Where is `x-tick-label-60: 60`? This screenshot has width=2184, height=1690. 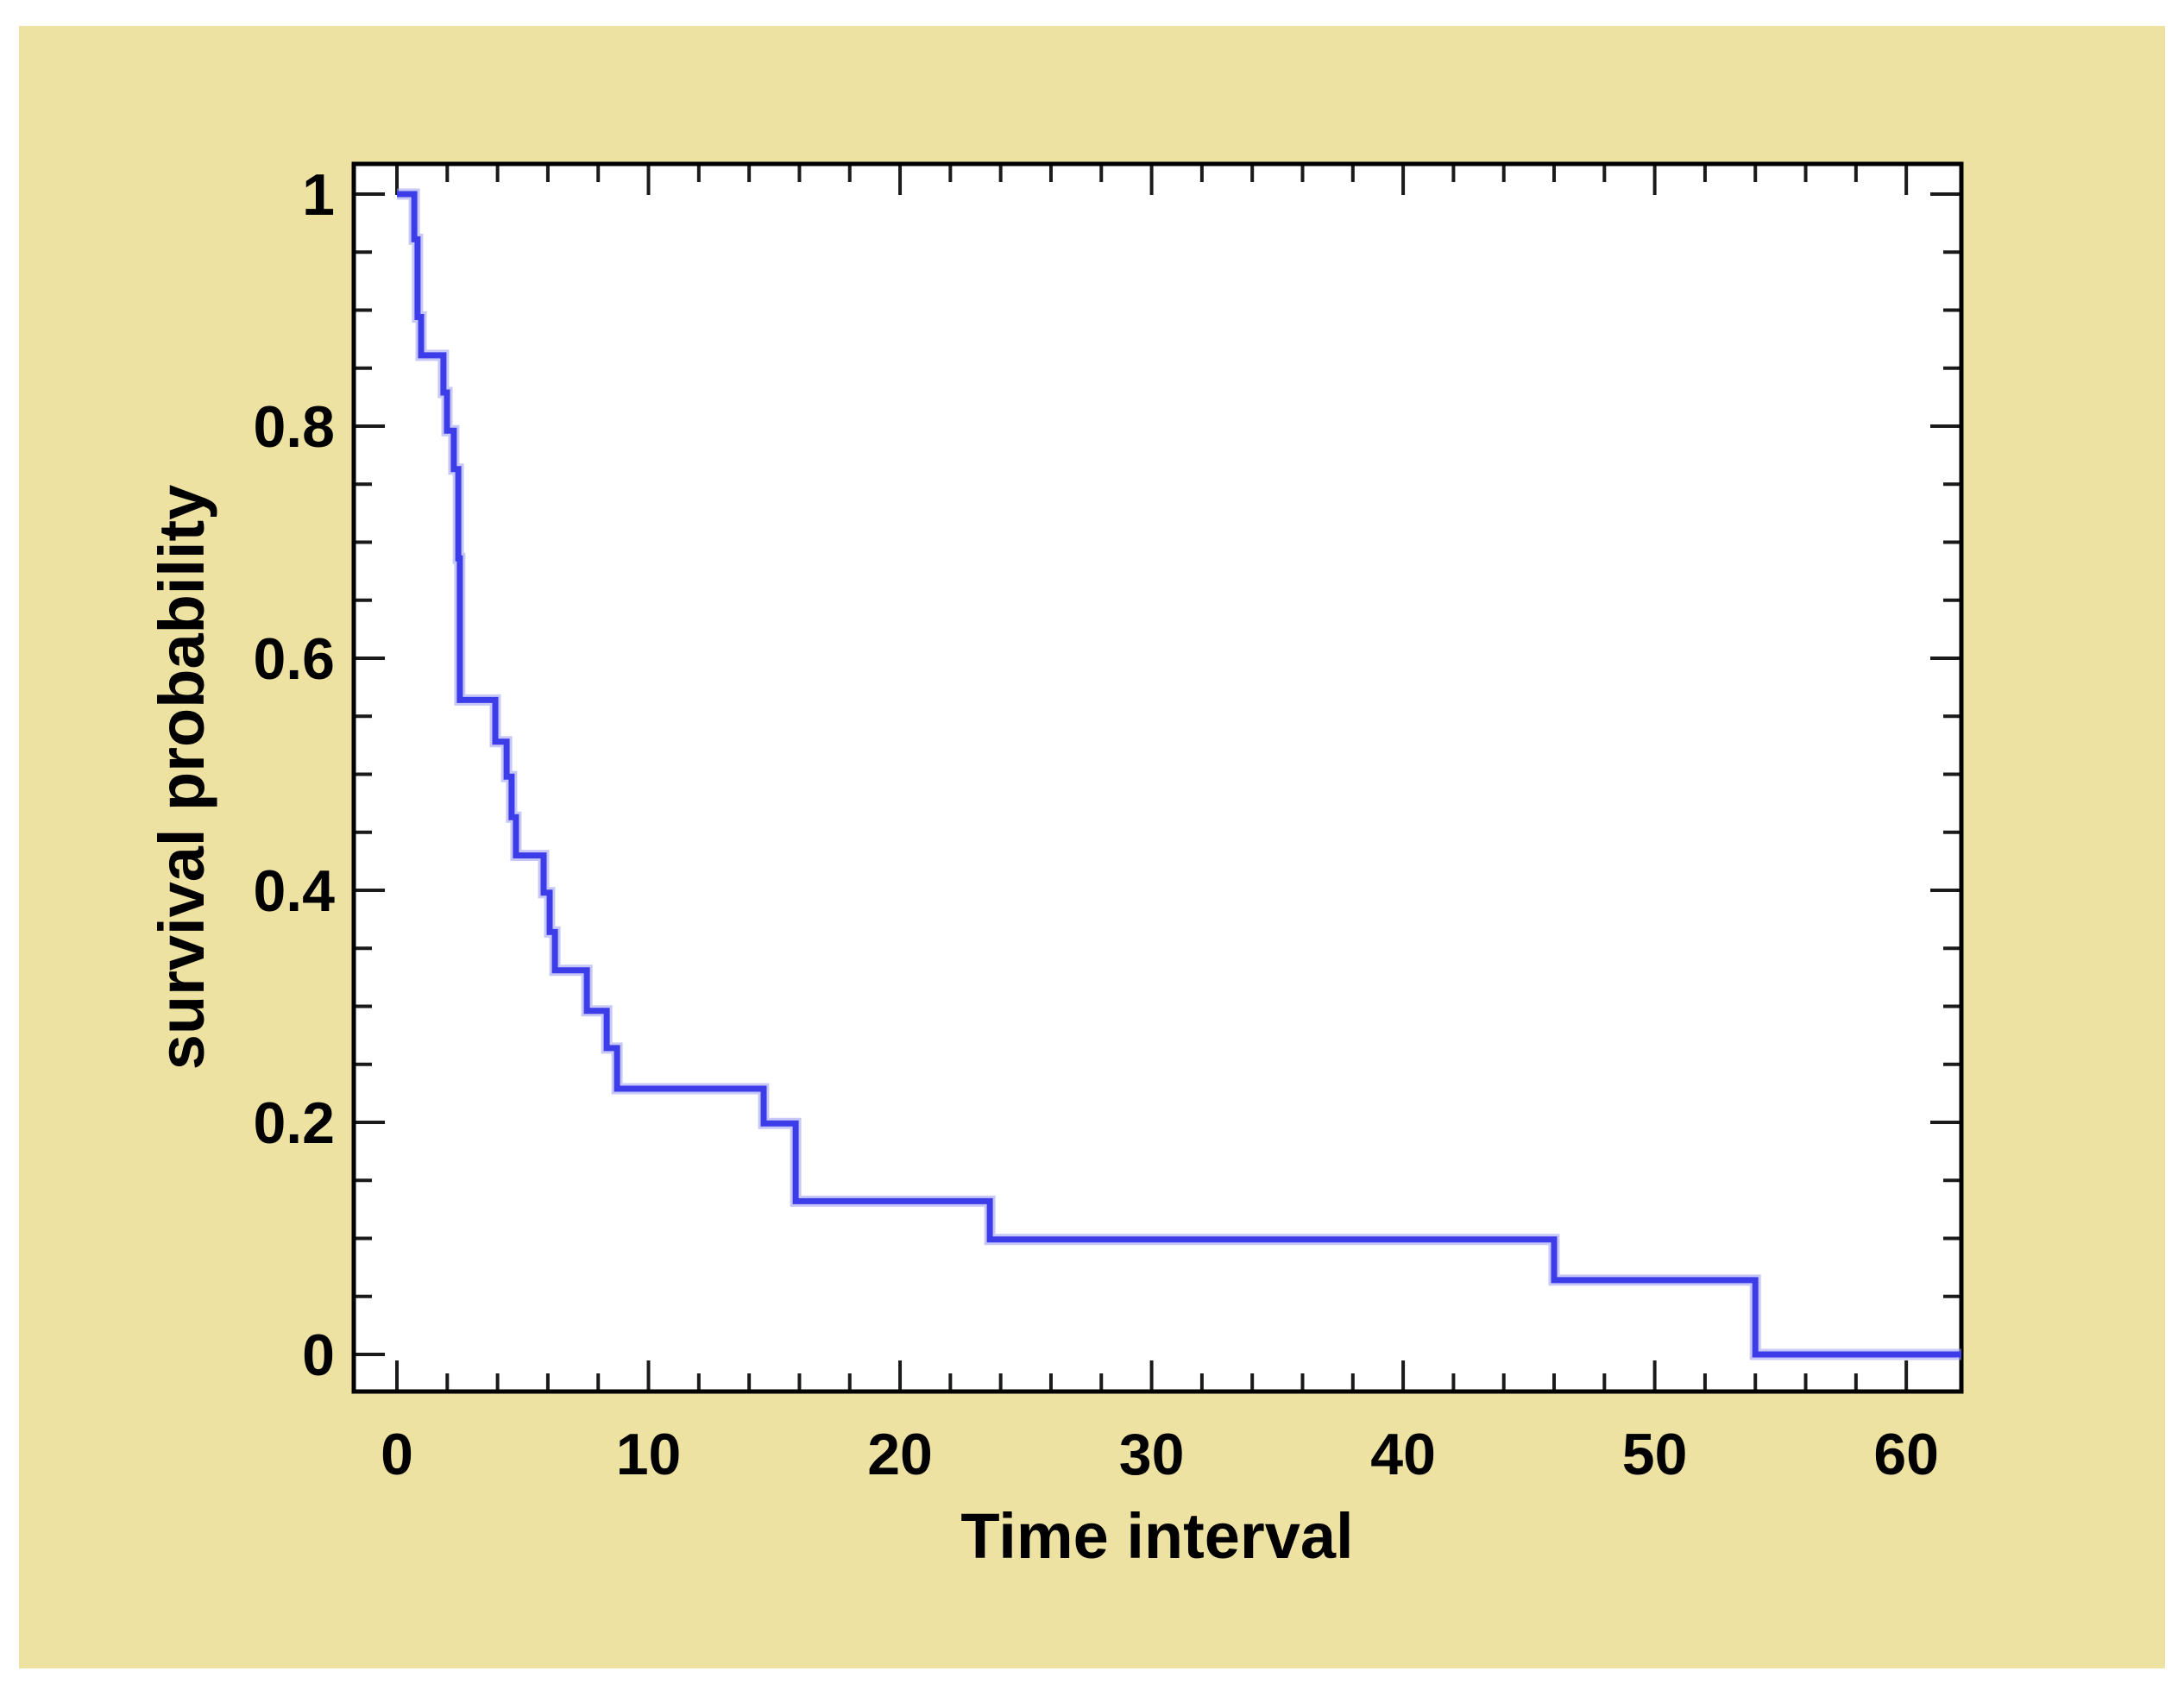 x-tick-label-60: 60 is located at coordinates (1906, 1454).